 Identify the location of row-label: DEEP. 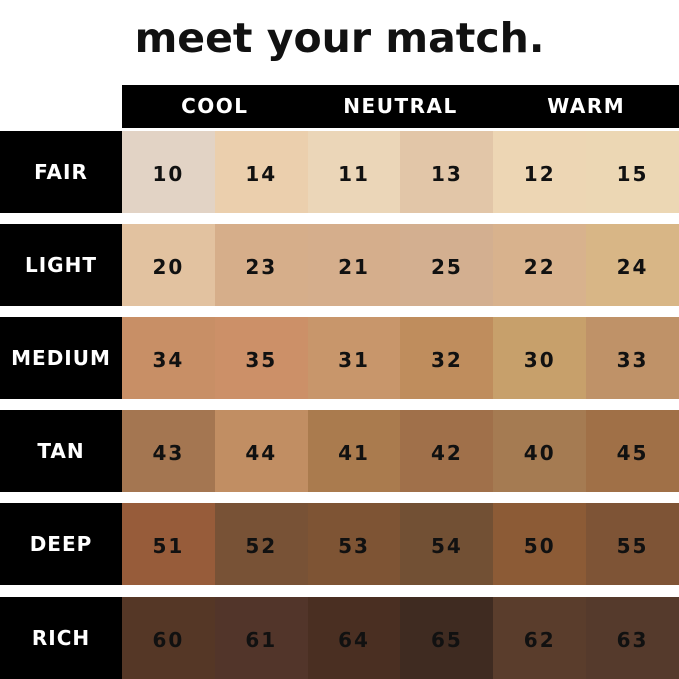
(61, 544).